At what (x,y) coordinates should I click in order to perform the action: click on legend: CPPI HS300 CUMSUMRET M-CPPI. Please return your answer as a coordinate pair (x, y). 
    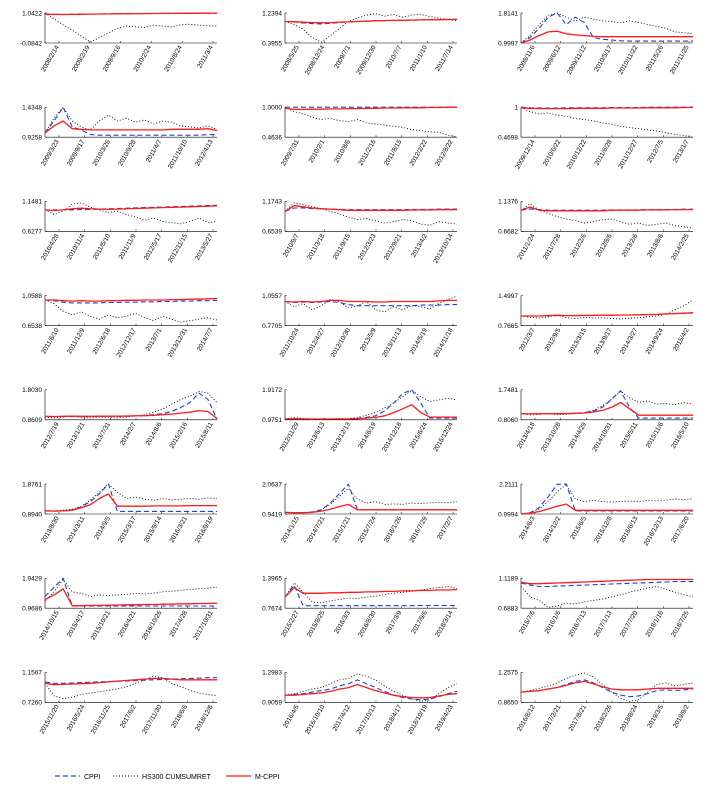
    Looking at the image, I should click on (167, 777).